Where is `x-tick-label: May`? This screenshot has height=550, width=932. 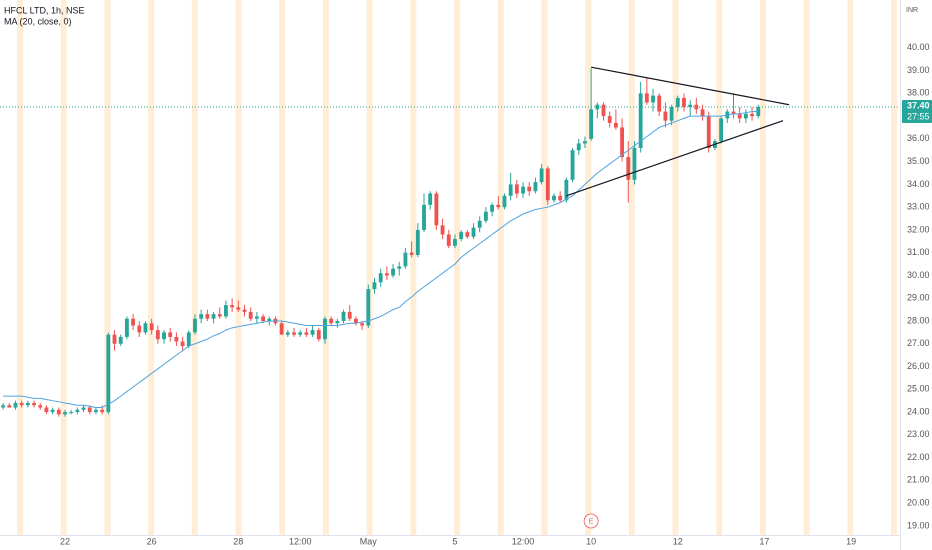
x-tick-label: May is located at coordinates (369, 541).